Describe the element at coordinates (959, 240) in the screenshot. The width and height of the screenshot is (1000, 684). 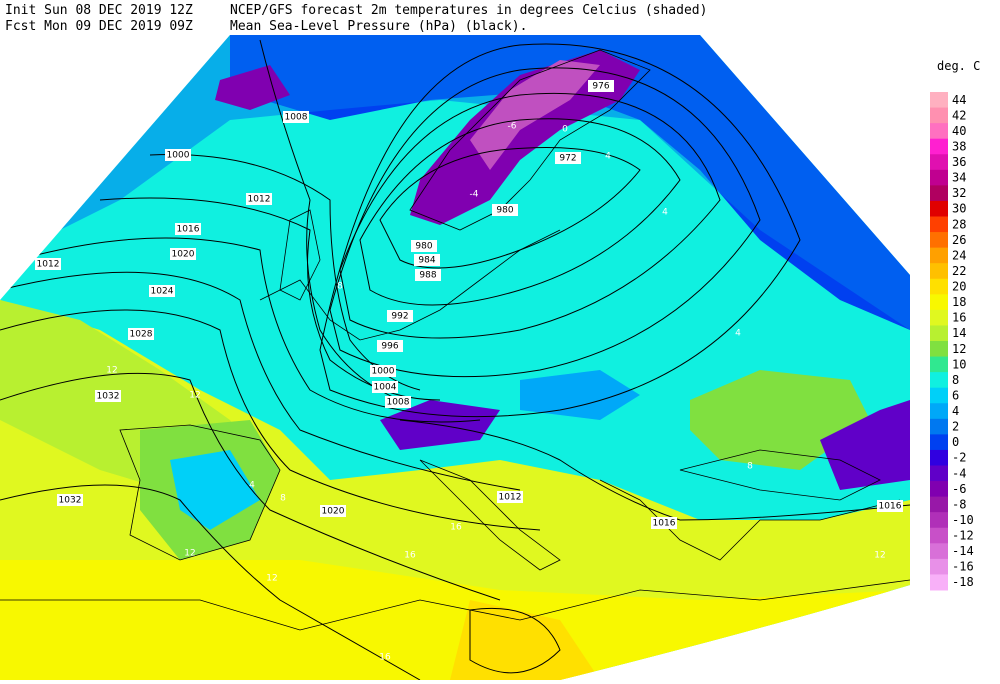
I see `colorbar-label: 26` at that location.